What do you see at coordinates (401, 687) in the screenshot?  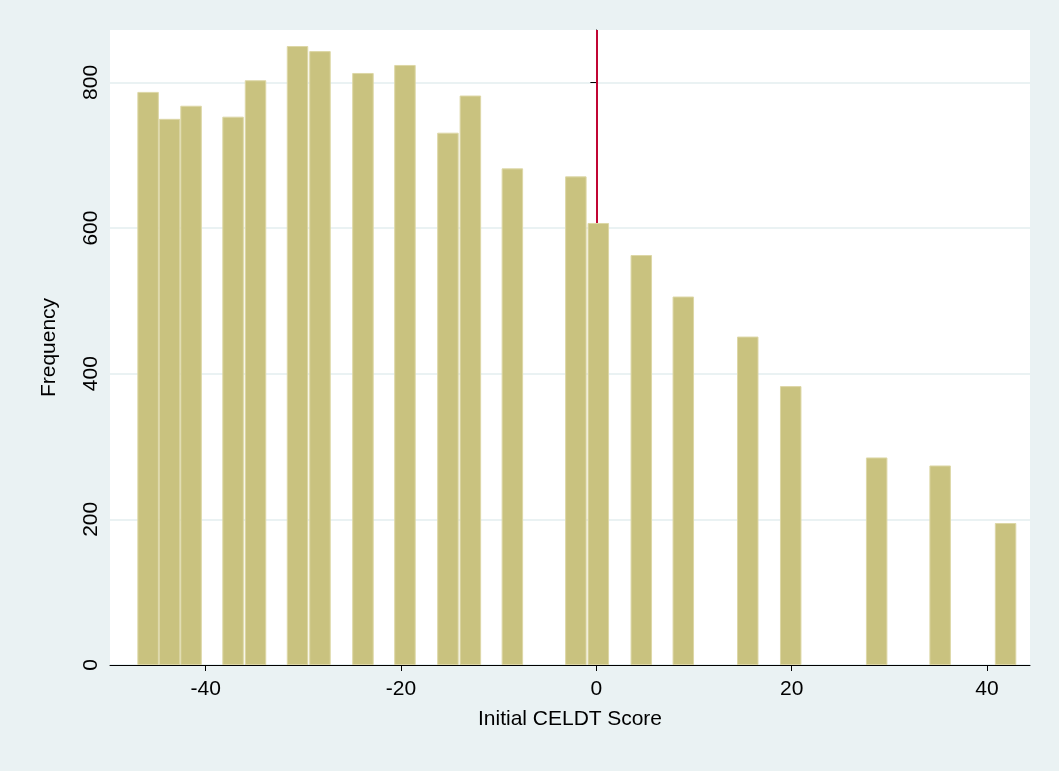 I see `x-tick-label: -20` at bounding box center [401, 687].